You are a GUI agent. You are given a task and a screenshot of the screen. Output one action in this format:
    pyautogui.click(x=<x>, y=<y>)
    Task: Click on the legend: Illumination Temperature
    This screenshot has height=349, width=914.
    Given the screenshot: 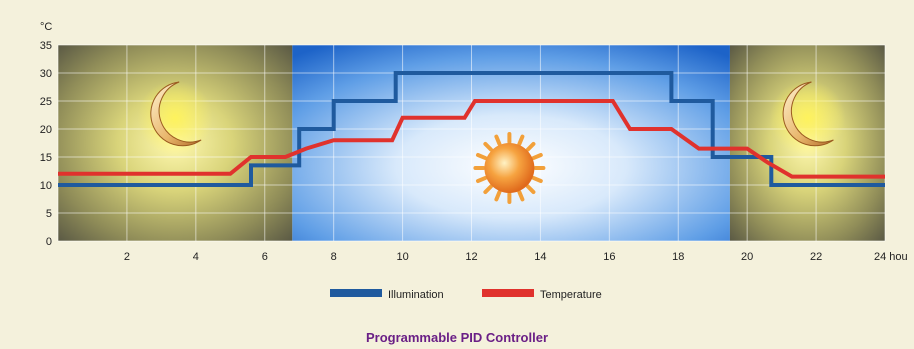 What is the action you would take?
    pyautogui.click(x=466, y=295)
    